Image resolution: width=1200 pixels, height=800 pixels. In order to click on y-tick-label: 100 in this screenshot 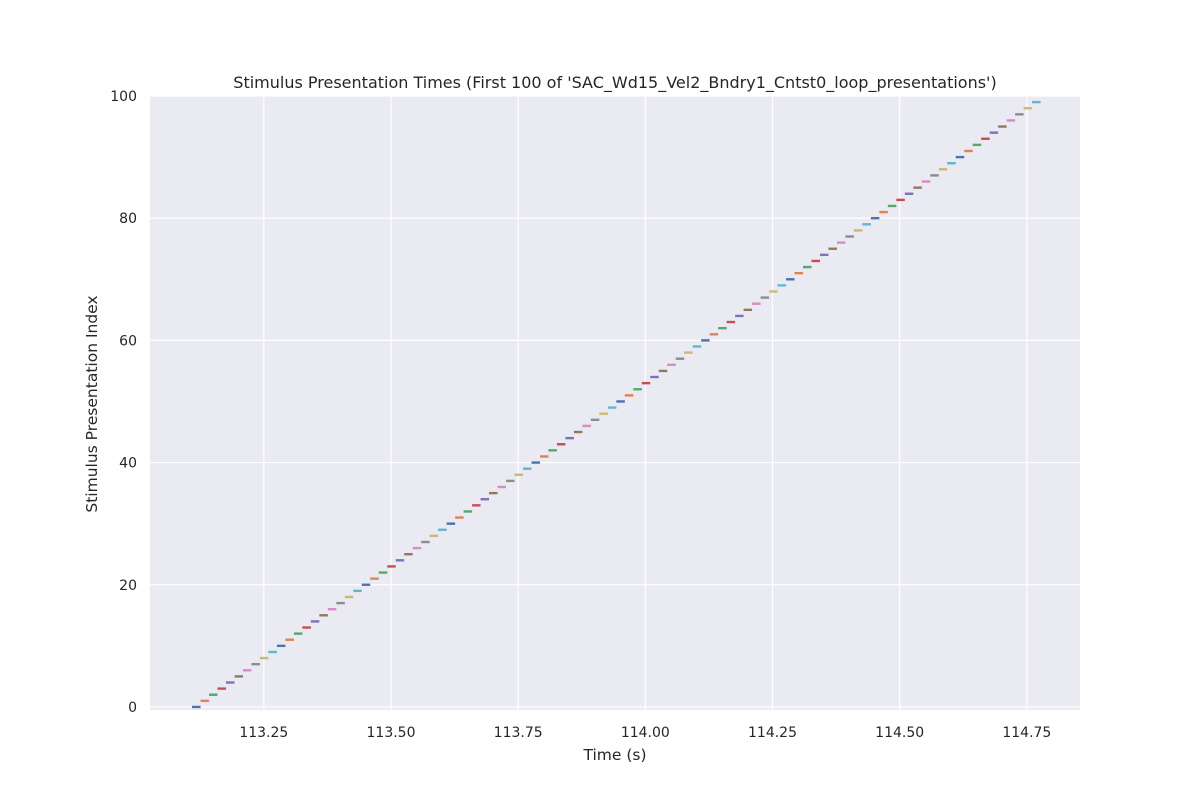, I will do `click(123, 97)`.